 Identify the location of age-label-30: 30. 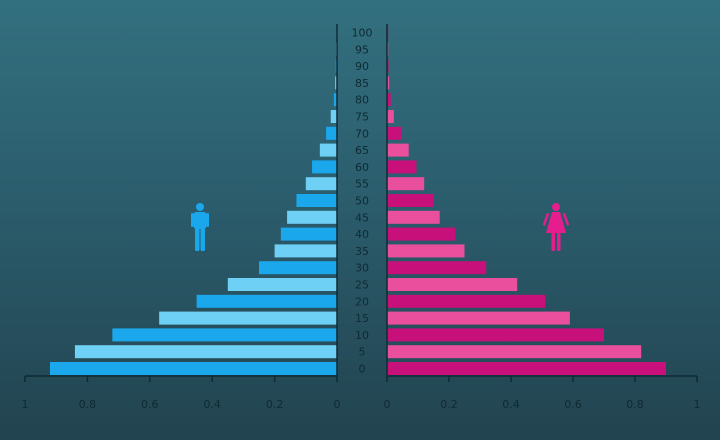
(362, 268).